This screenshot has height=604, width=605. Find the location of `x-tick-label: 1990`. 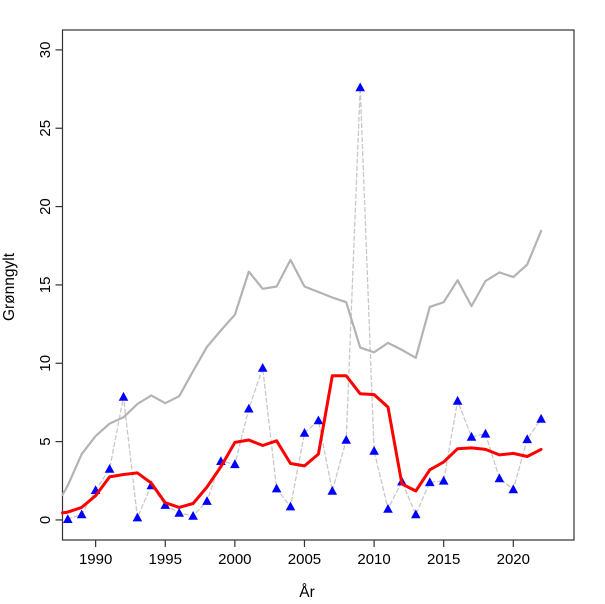

x-tick-label: 1990 is located at coordinates (95, 559).